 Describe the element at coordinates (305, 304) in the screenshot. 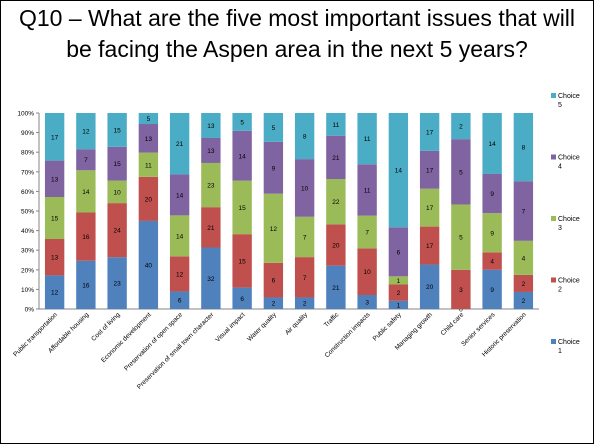

I see `data-label-air-quality-choice-1: 2` at that location.